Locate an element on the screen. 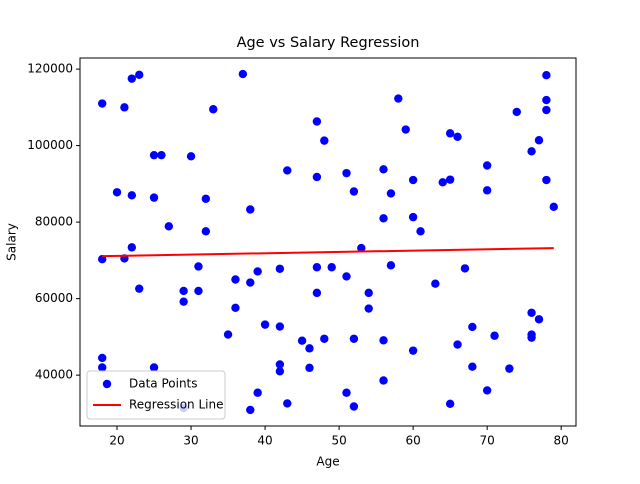 The width and height of the screenshot is (640, 484). legend-label: Regression Line is located at coordinates (176, 405).